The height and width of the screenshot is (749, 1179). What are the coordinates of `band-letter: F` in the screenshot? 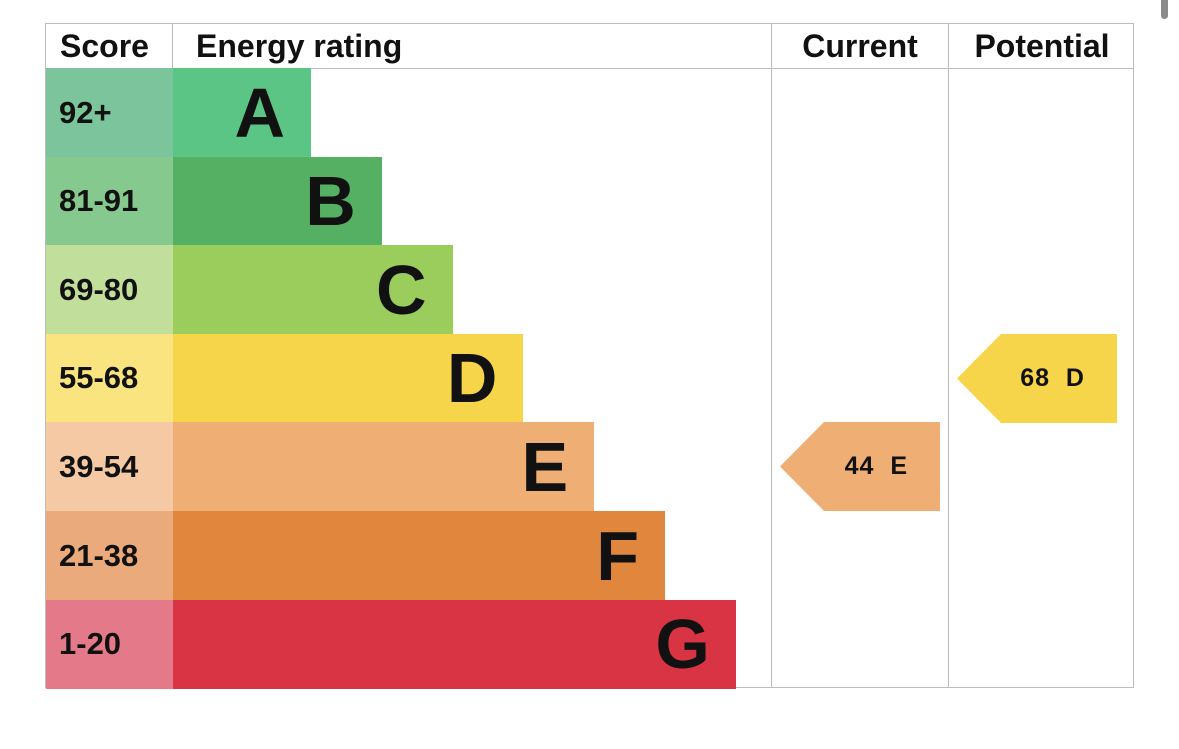 It's located at (617, 555).